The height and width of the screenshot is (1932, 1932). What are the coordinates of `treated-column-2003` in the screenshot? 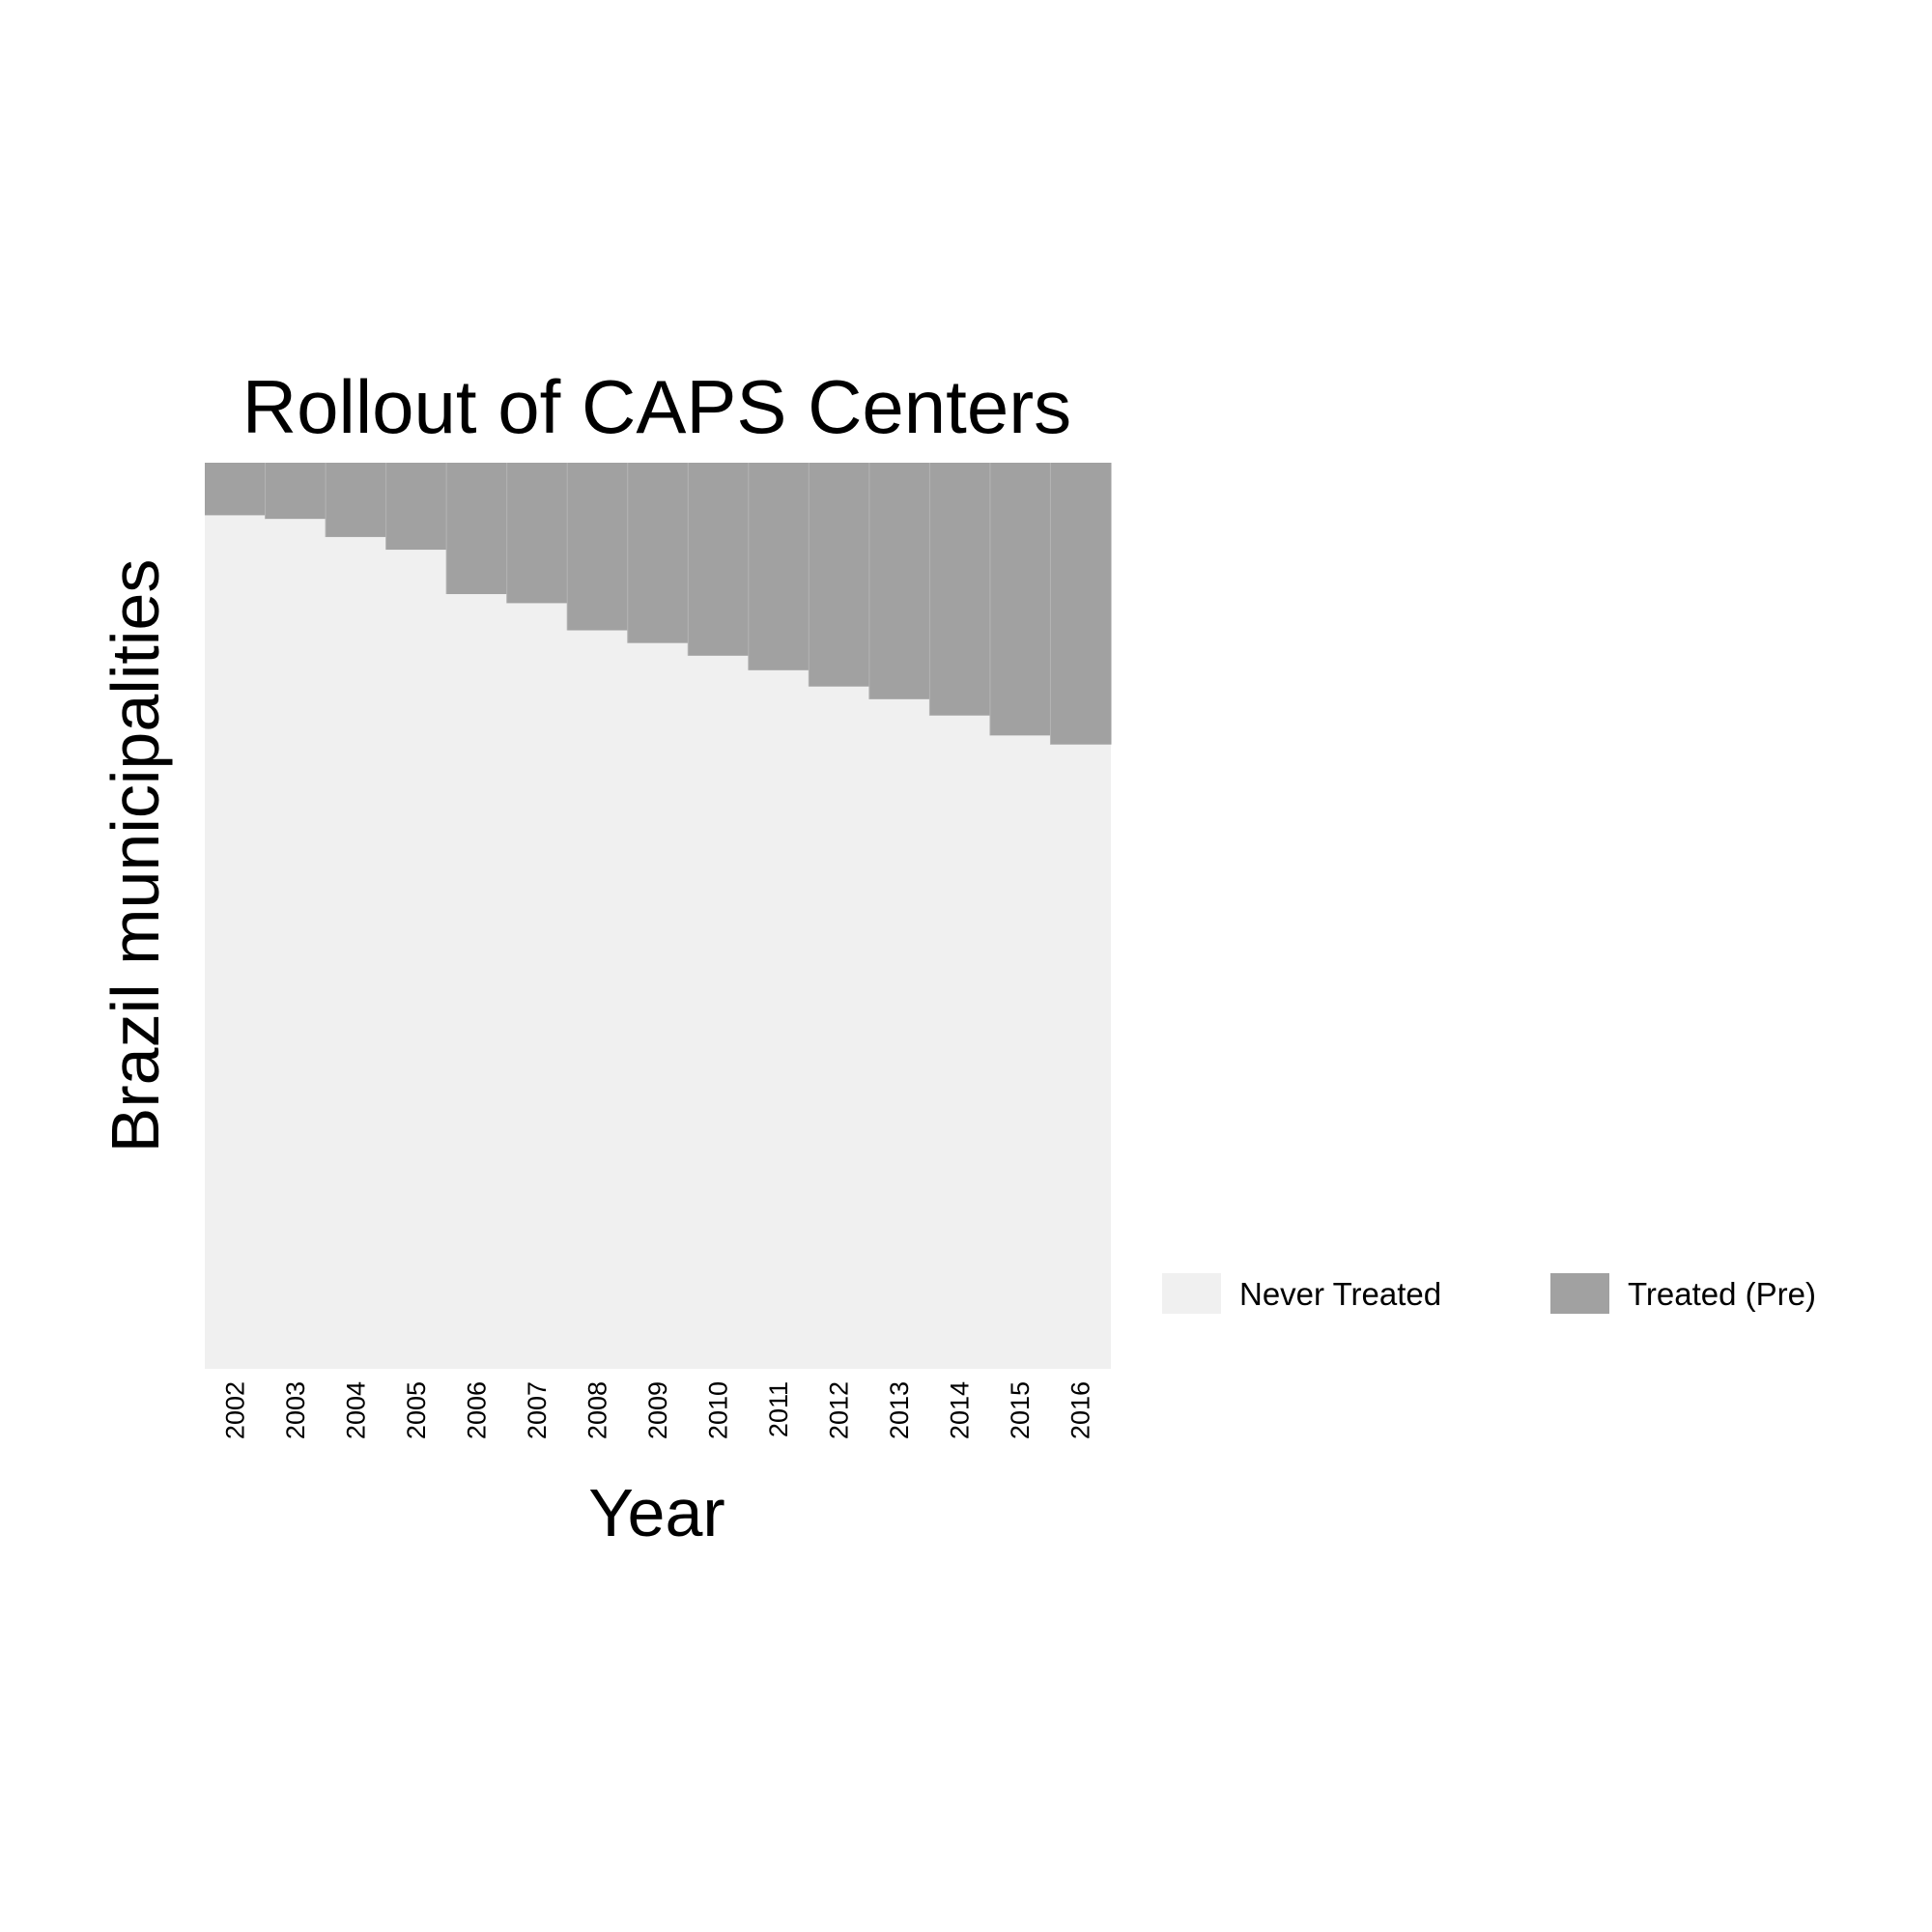 It's located at (296, 491).